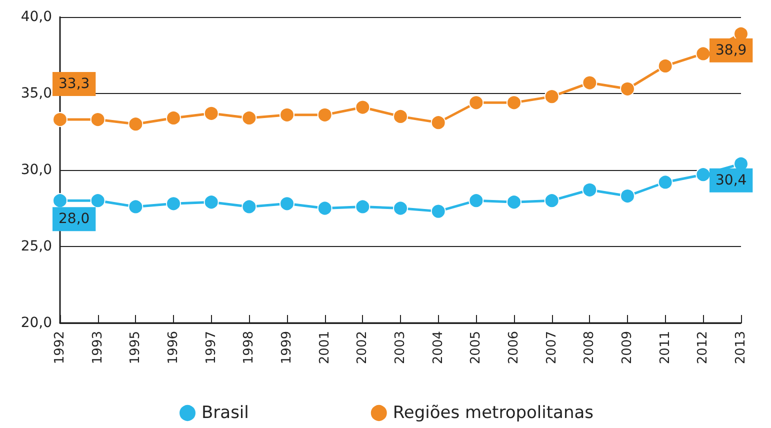 The image size is (771, 428). Describe the element at coordinates (211, 347) in the screenshot. I see `x-tick-label: 1997` at that location.